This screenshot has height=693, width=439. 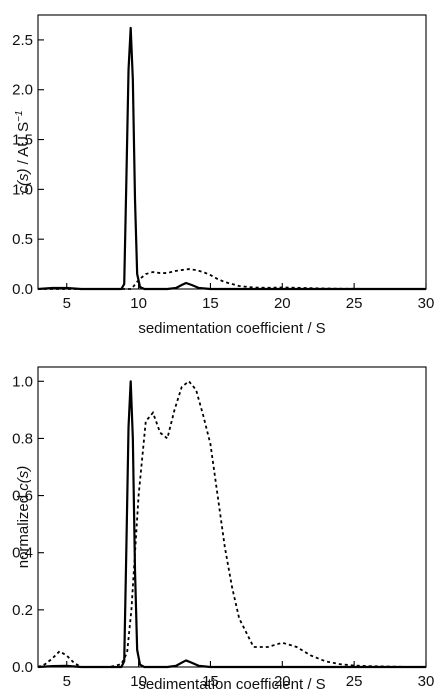 I want to click on y-tick-label: 0.6, so click(x=22, y=496).